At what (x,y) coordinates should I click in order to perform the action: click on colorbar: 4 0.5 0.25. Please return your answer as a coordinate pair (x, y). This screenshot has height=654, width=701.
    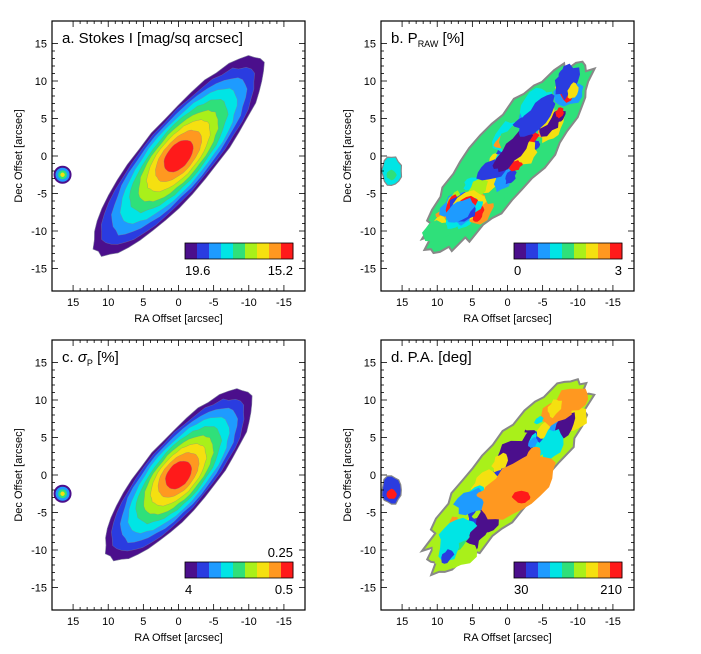
    Looking at the image, I should click on (239, 571).